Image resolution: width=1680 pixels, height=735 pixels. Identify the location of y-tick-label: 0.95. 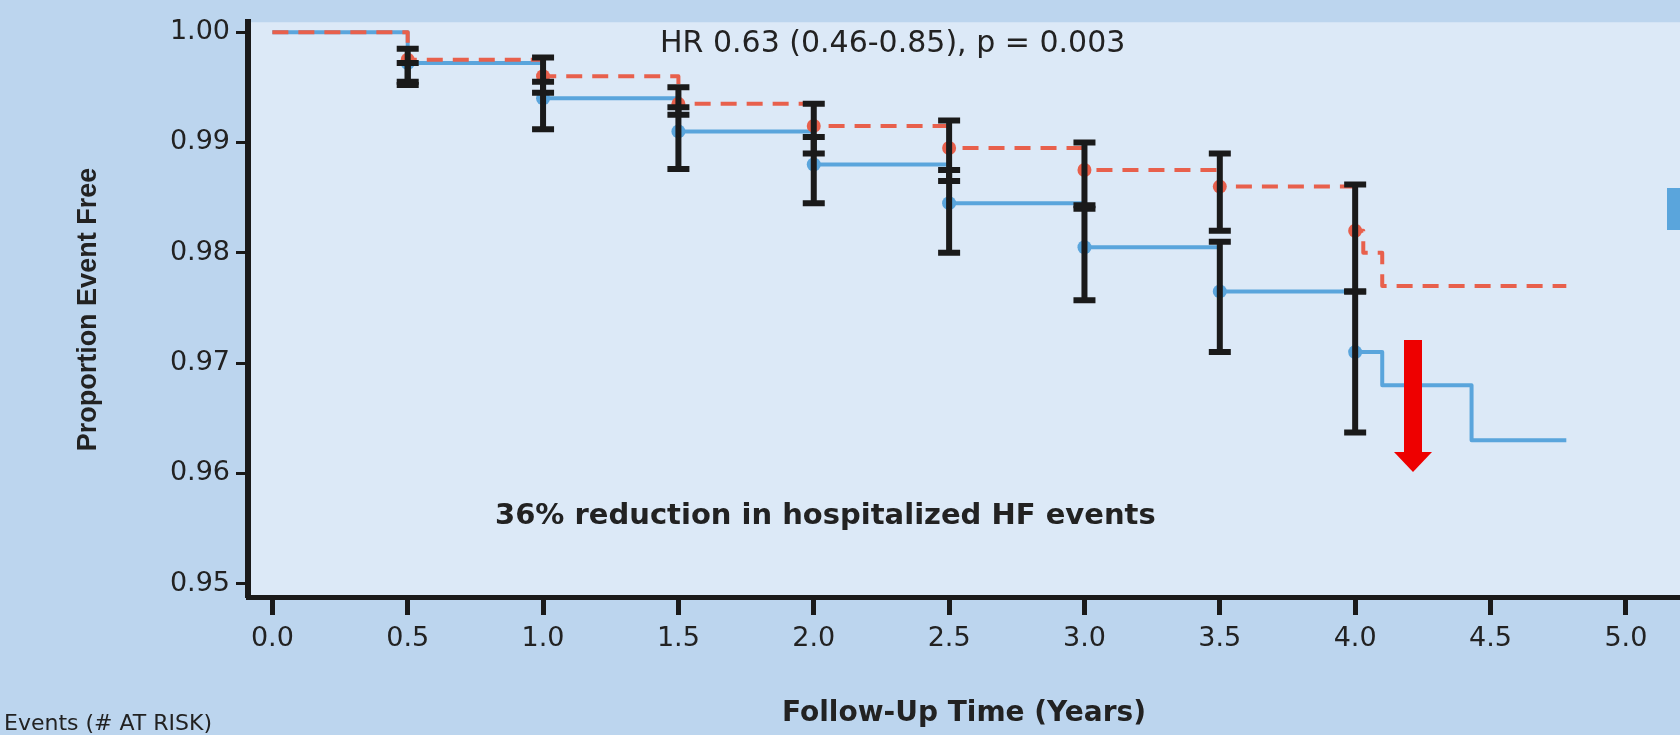
(199, 581).